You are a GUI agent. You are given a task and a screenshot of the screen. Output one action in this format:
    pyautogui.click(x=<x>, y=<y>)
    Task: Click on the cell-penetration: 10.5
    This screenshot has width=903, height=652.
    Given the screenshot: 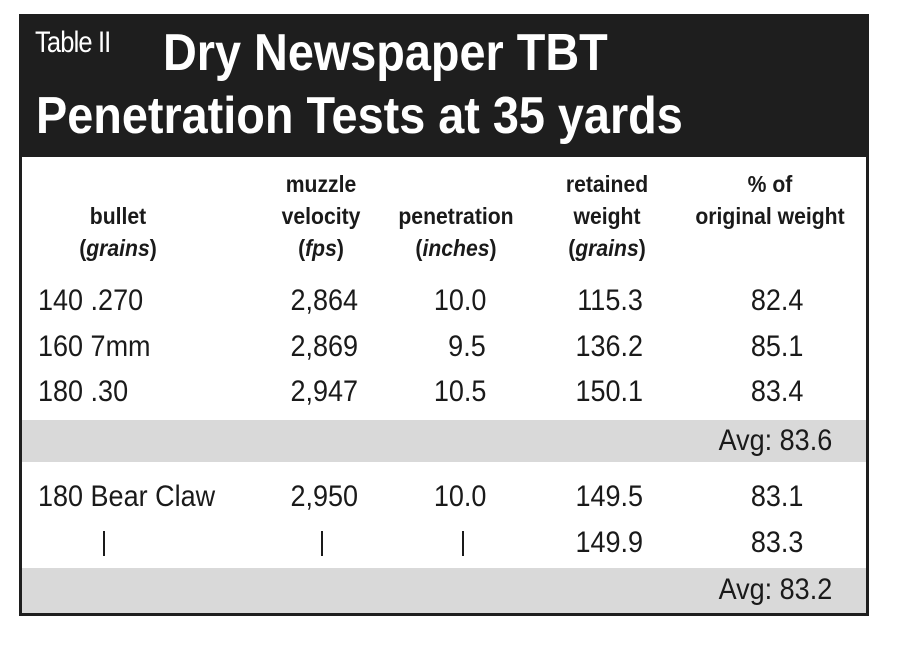 What is the action you would take?
    pyautogui.click(x=459, y=391)
    